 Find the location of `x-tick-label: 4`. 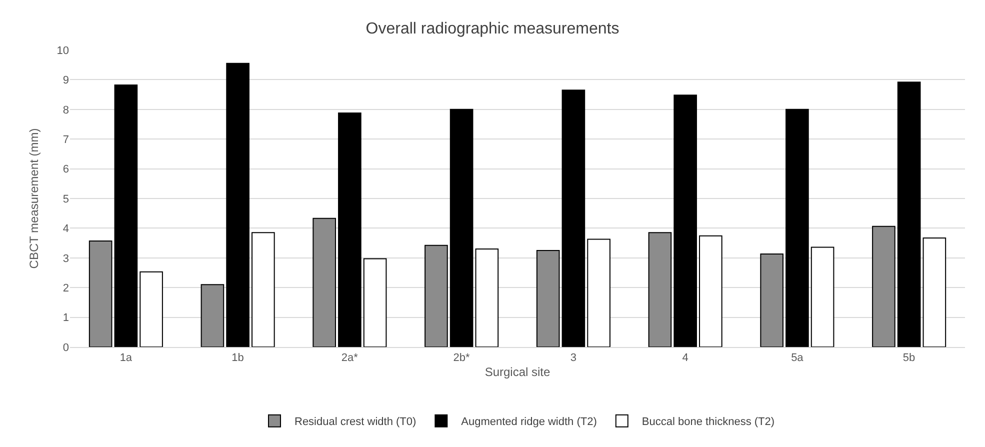

x-tick-label: 4 is located at coordinates (685, 358).